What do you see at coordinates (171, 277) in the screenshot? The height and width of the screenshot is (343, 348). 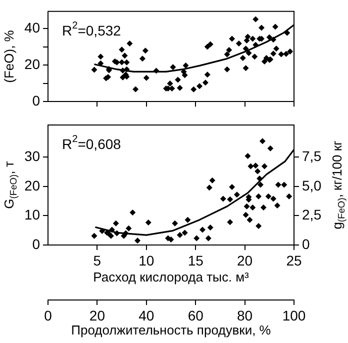 I see `x-axis-title: Расход кислорода тыс. м³` at bounding box center [171, 277].